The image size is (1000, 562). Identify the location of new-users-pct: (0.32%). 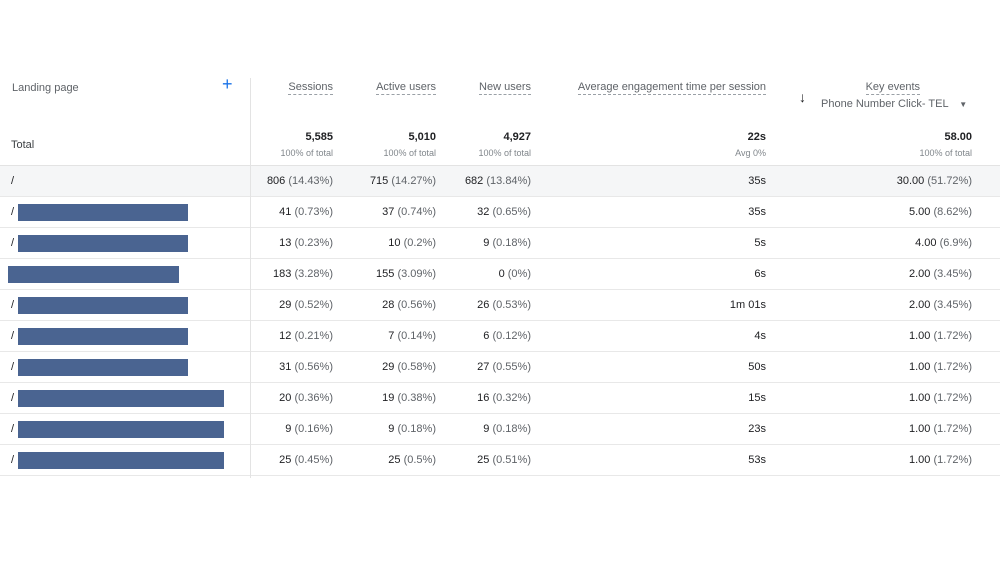
(511, 398).